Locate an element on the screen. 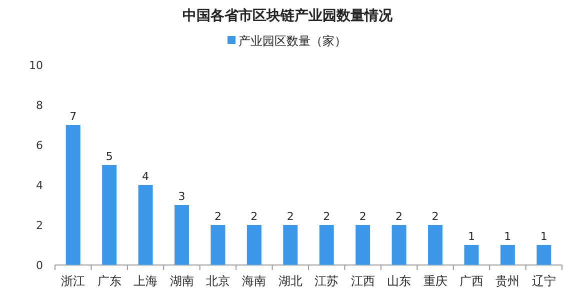 Image resolution: width=575 pixels, height=299 pixels. y-tick-label: 8 is located at coordinates (39, 105).